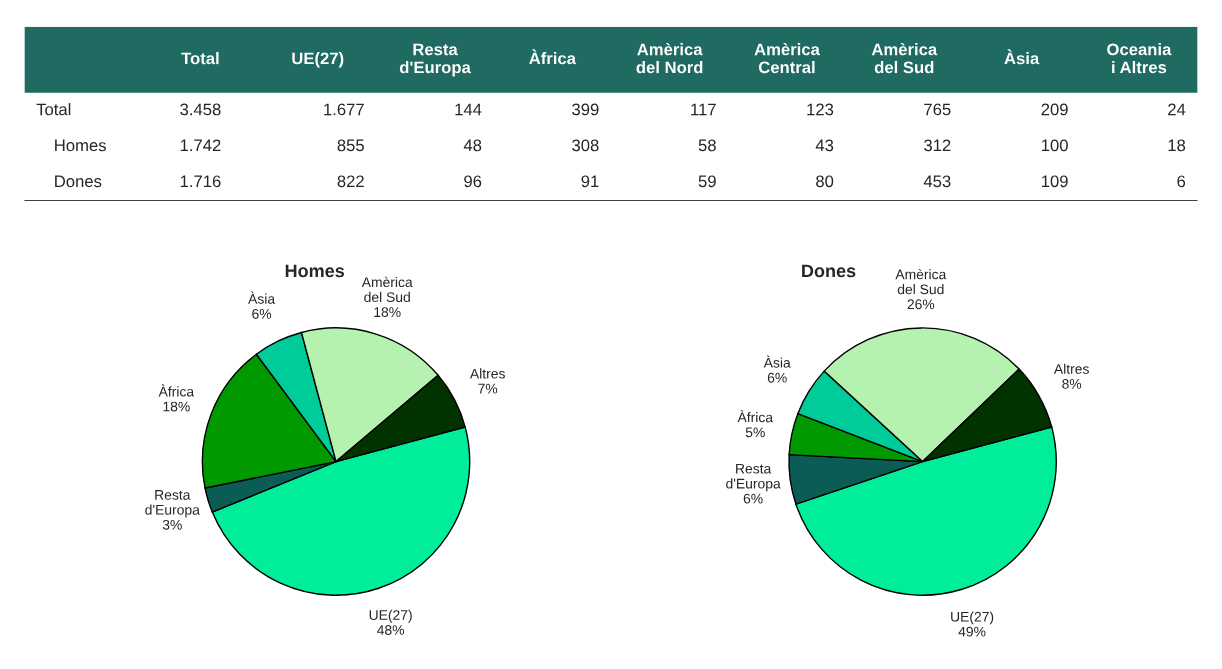 Image resolution: width=1222 pixels, height=669 pixels. What do you see at coordinates (318, 60) in the screenshot?
I see `category-label: UE(27)` at bounding box center [318, 60].